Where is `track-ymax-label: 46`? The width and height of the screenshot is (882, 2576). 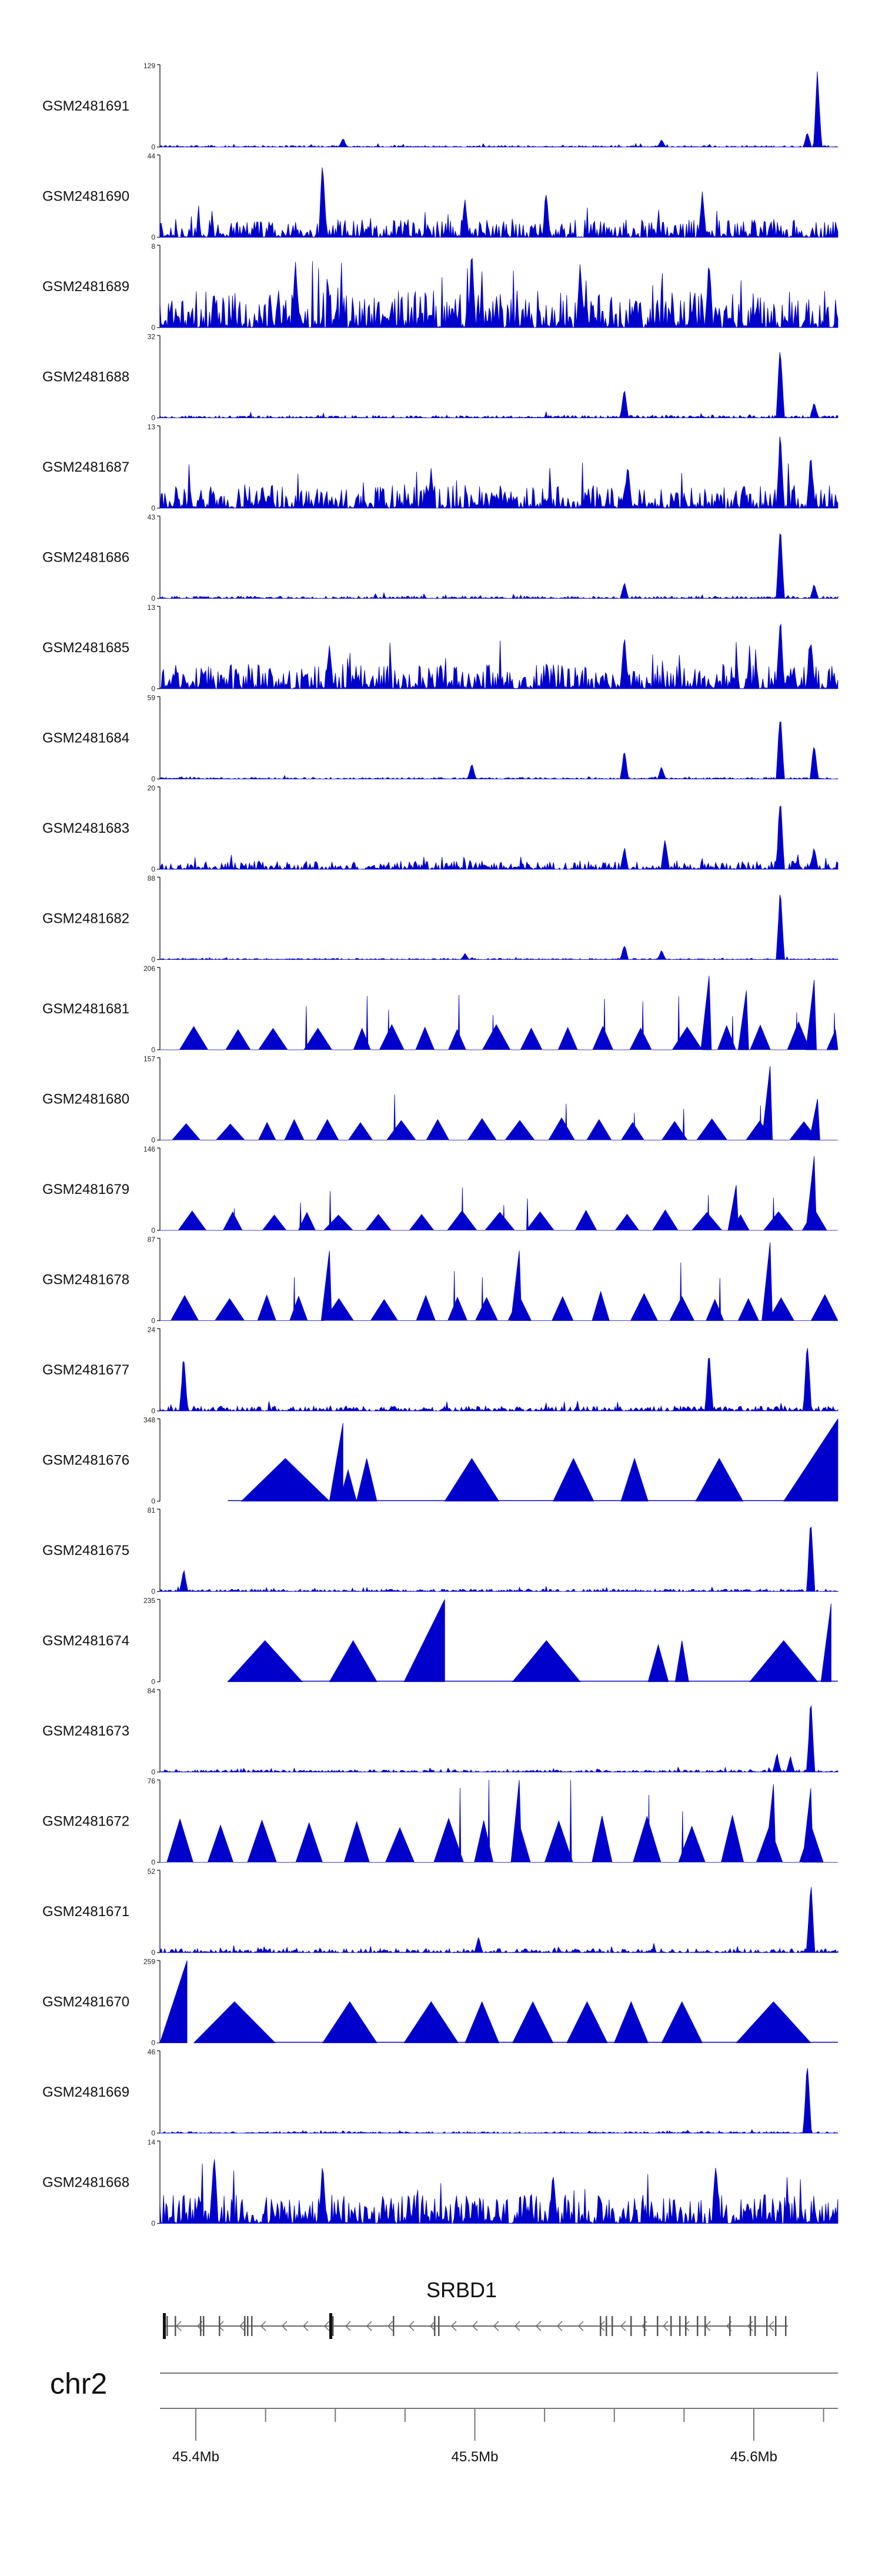
track-ymax-label: 46 is located at coordinates (152, 2052).